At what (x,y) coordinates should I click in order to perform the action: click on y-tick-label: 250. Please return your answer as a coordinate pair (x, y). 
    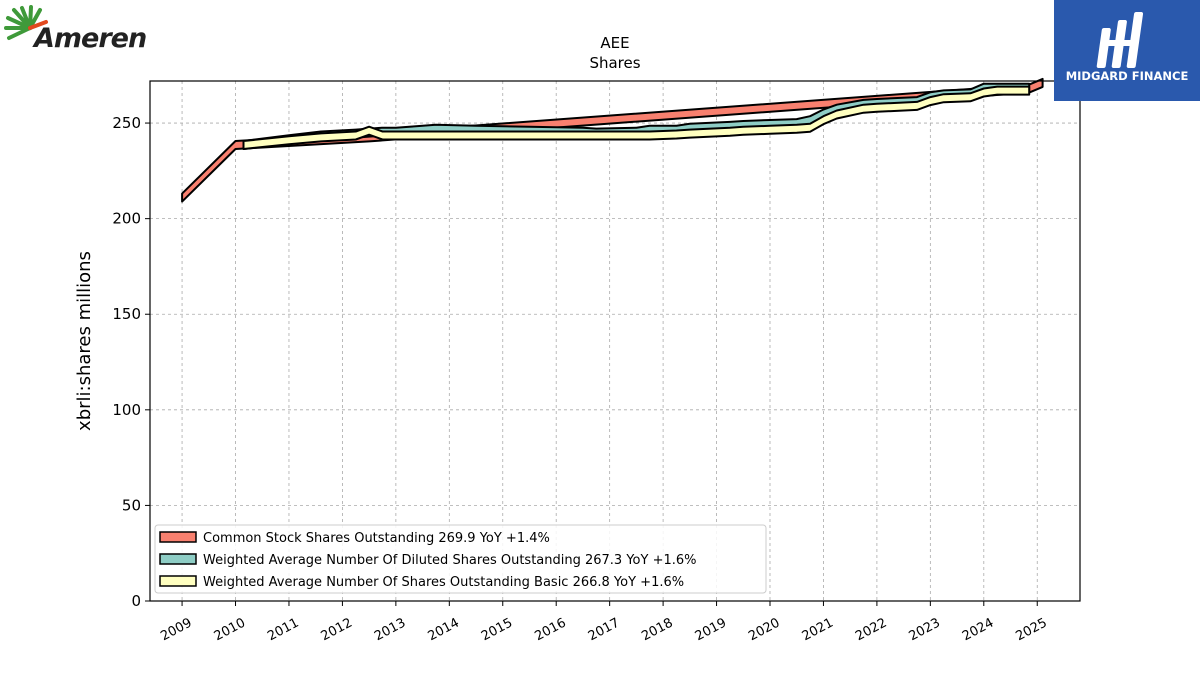
    Looking at the image, I should click on (126, 123).